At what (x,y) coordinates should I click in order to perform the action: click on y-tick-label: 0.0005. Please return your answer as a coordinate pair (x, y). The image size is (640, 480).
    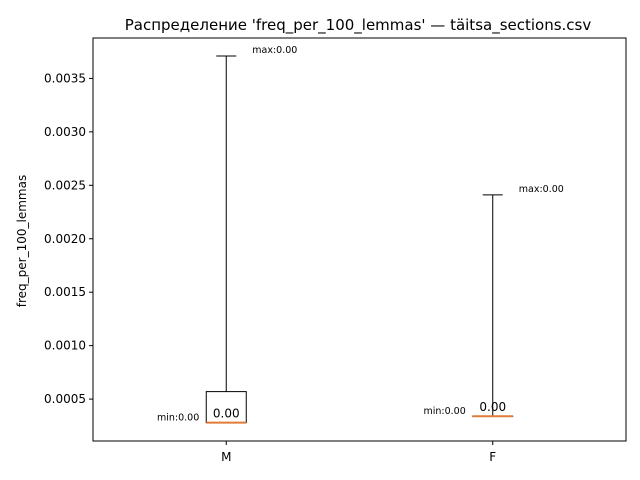
    Looking at the image, I should click on (65, 399).